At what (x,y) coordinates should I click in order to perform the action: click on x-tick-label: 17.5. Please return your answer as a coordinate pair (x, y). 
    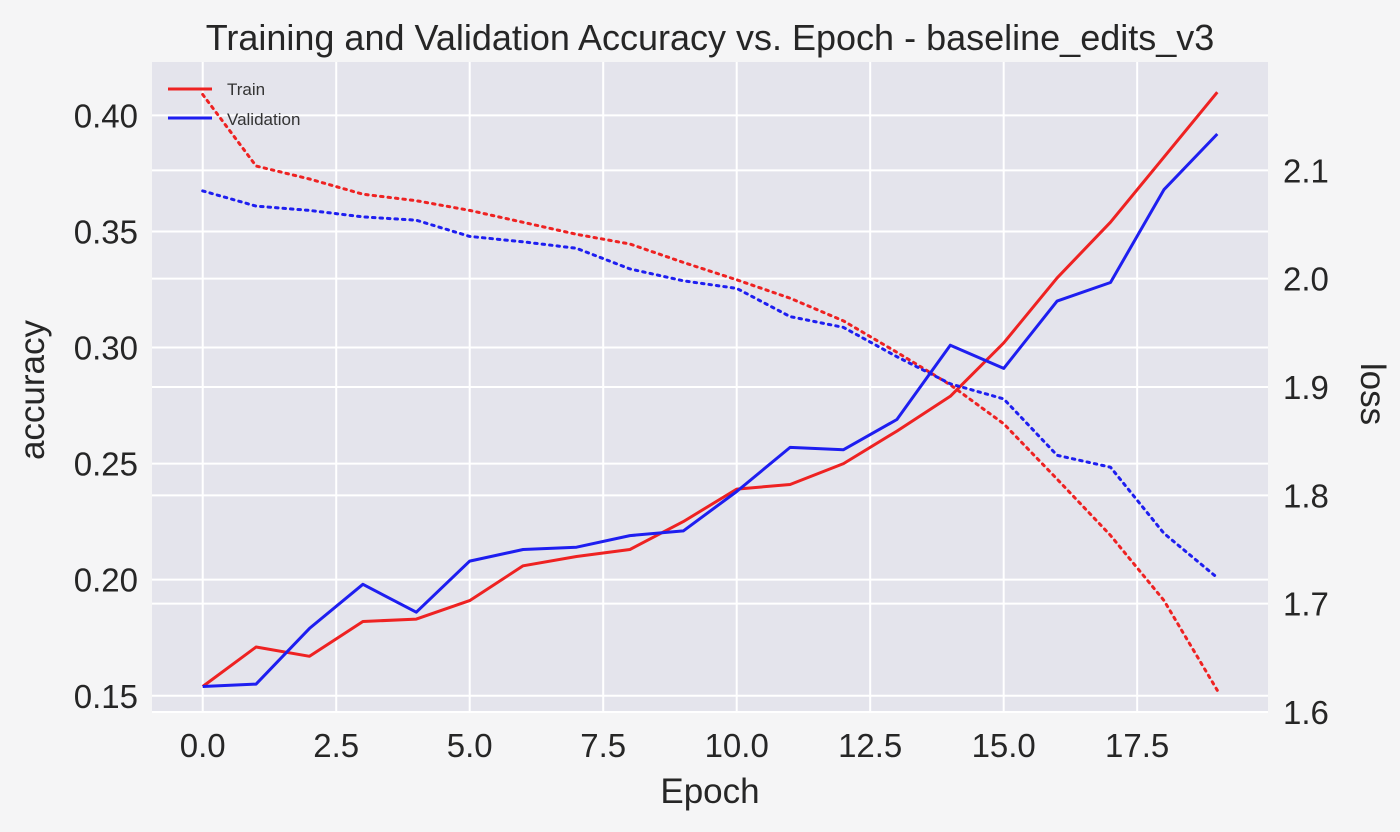
    Looking at the image, I should click on (1137, 745).